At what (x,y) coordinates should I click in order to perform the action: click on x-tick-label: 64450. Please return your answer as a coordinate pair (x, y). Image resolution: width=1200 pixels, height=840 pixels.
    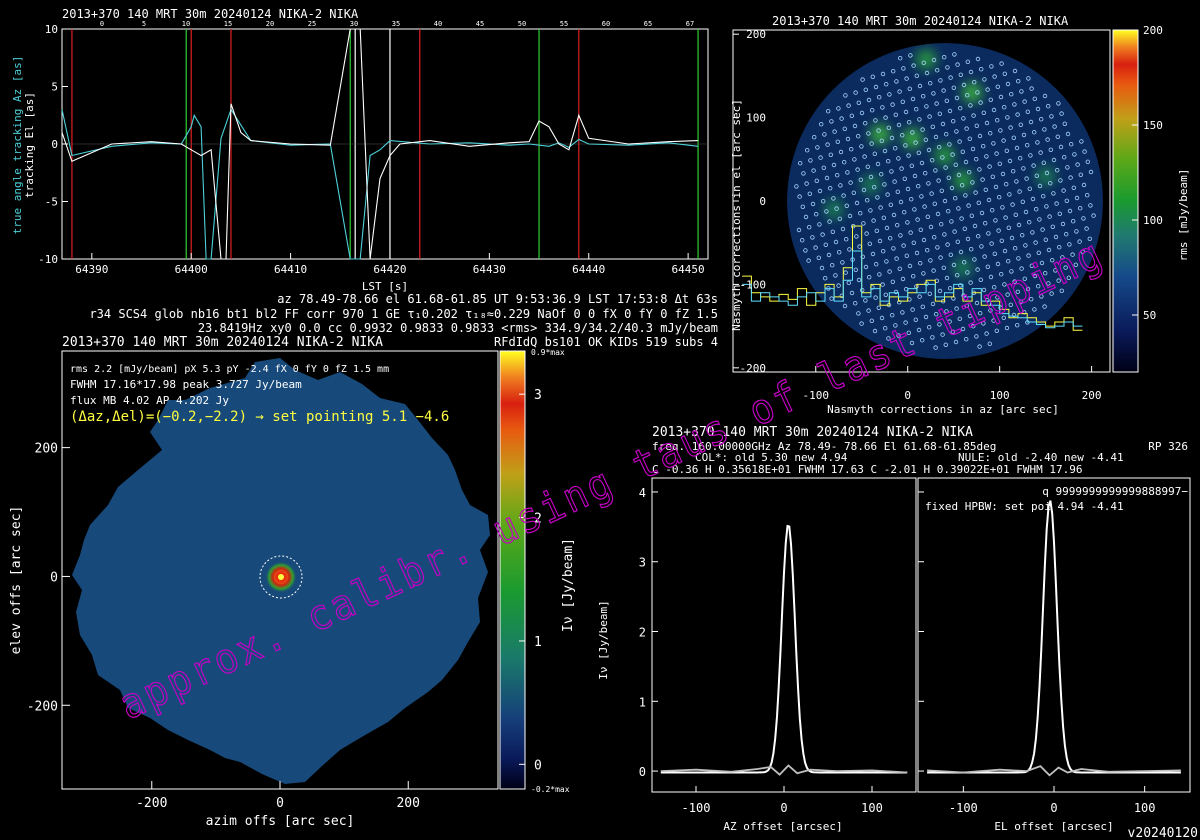
    Looking at the image, I should click on (688, 269).